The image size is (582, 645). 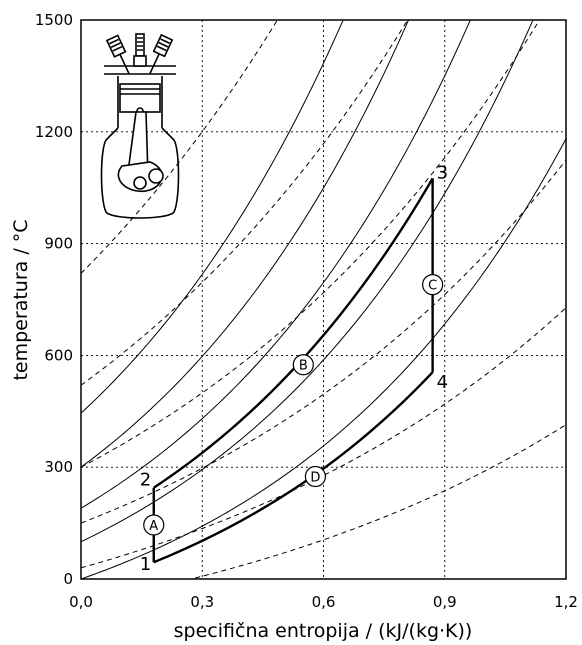 What do you see at coordinates (566, 602) in the screenshot?
I see `x-tick-label: 1,2` at bounding box center [566, 602].